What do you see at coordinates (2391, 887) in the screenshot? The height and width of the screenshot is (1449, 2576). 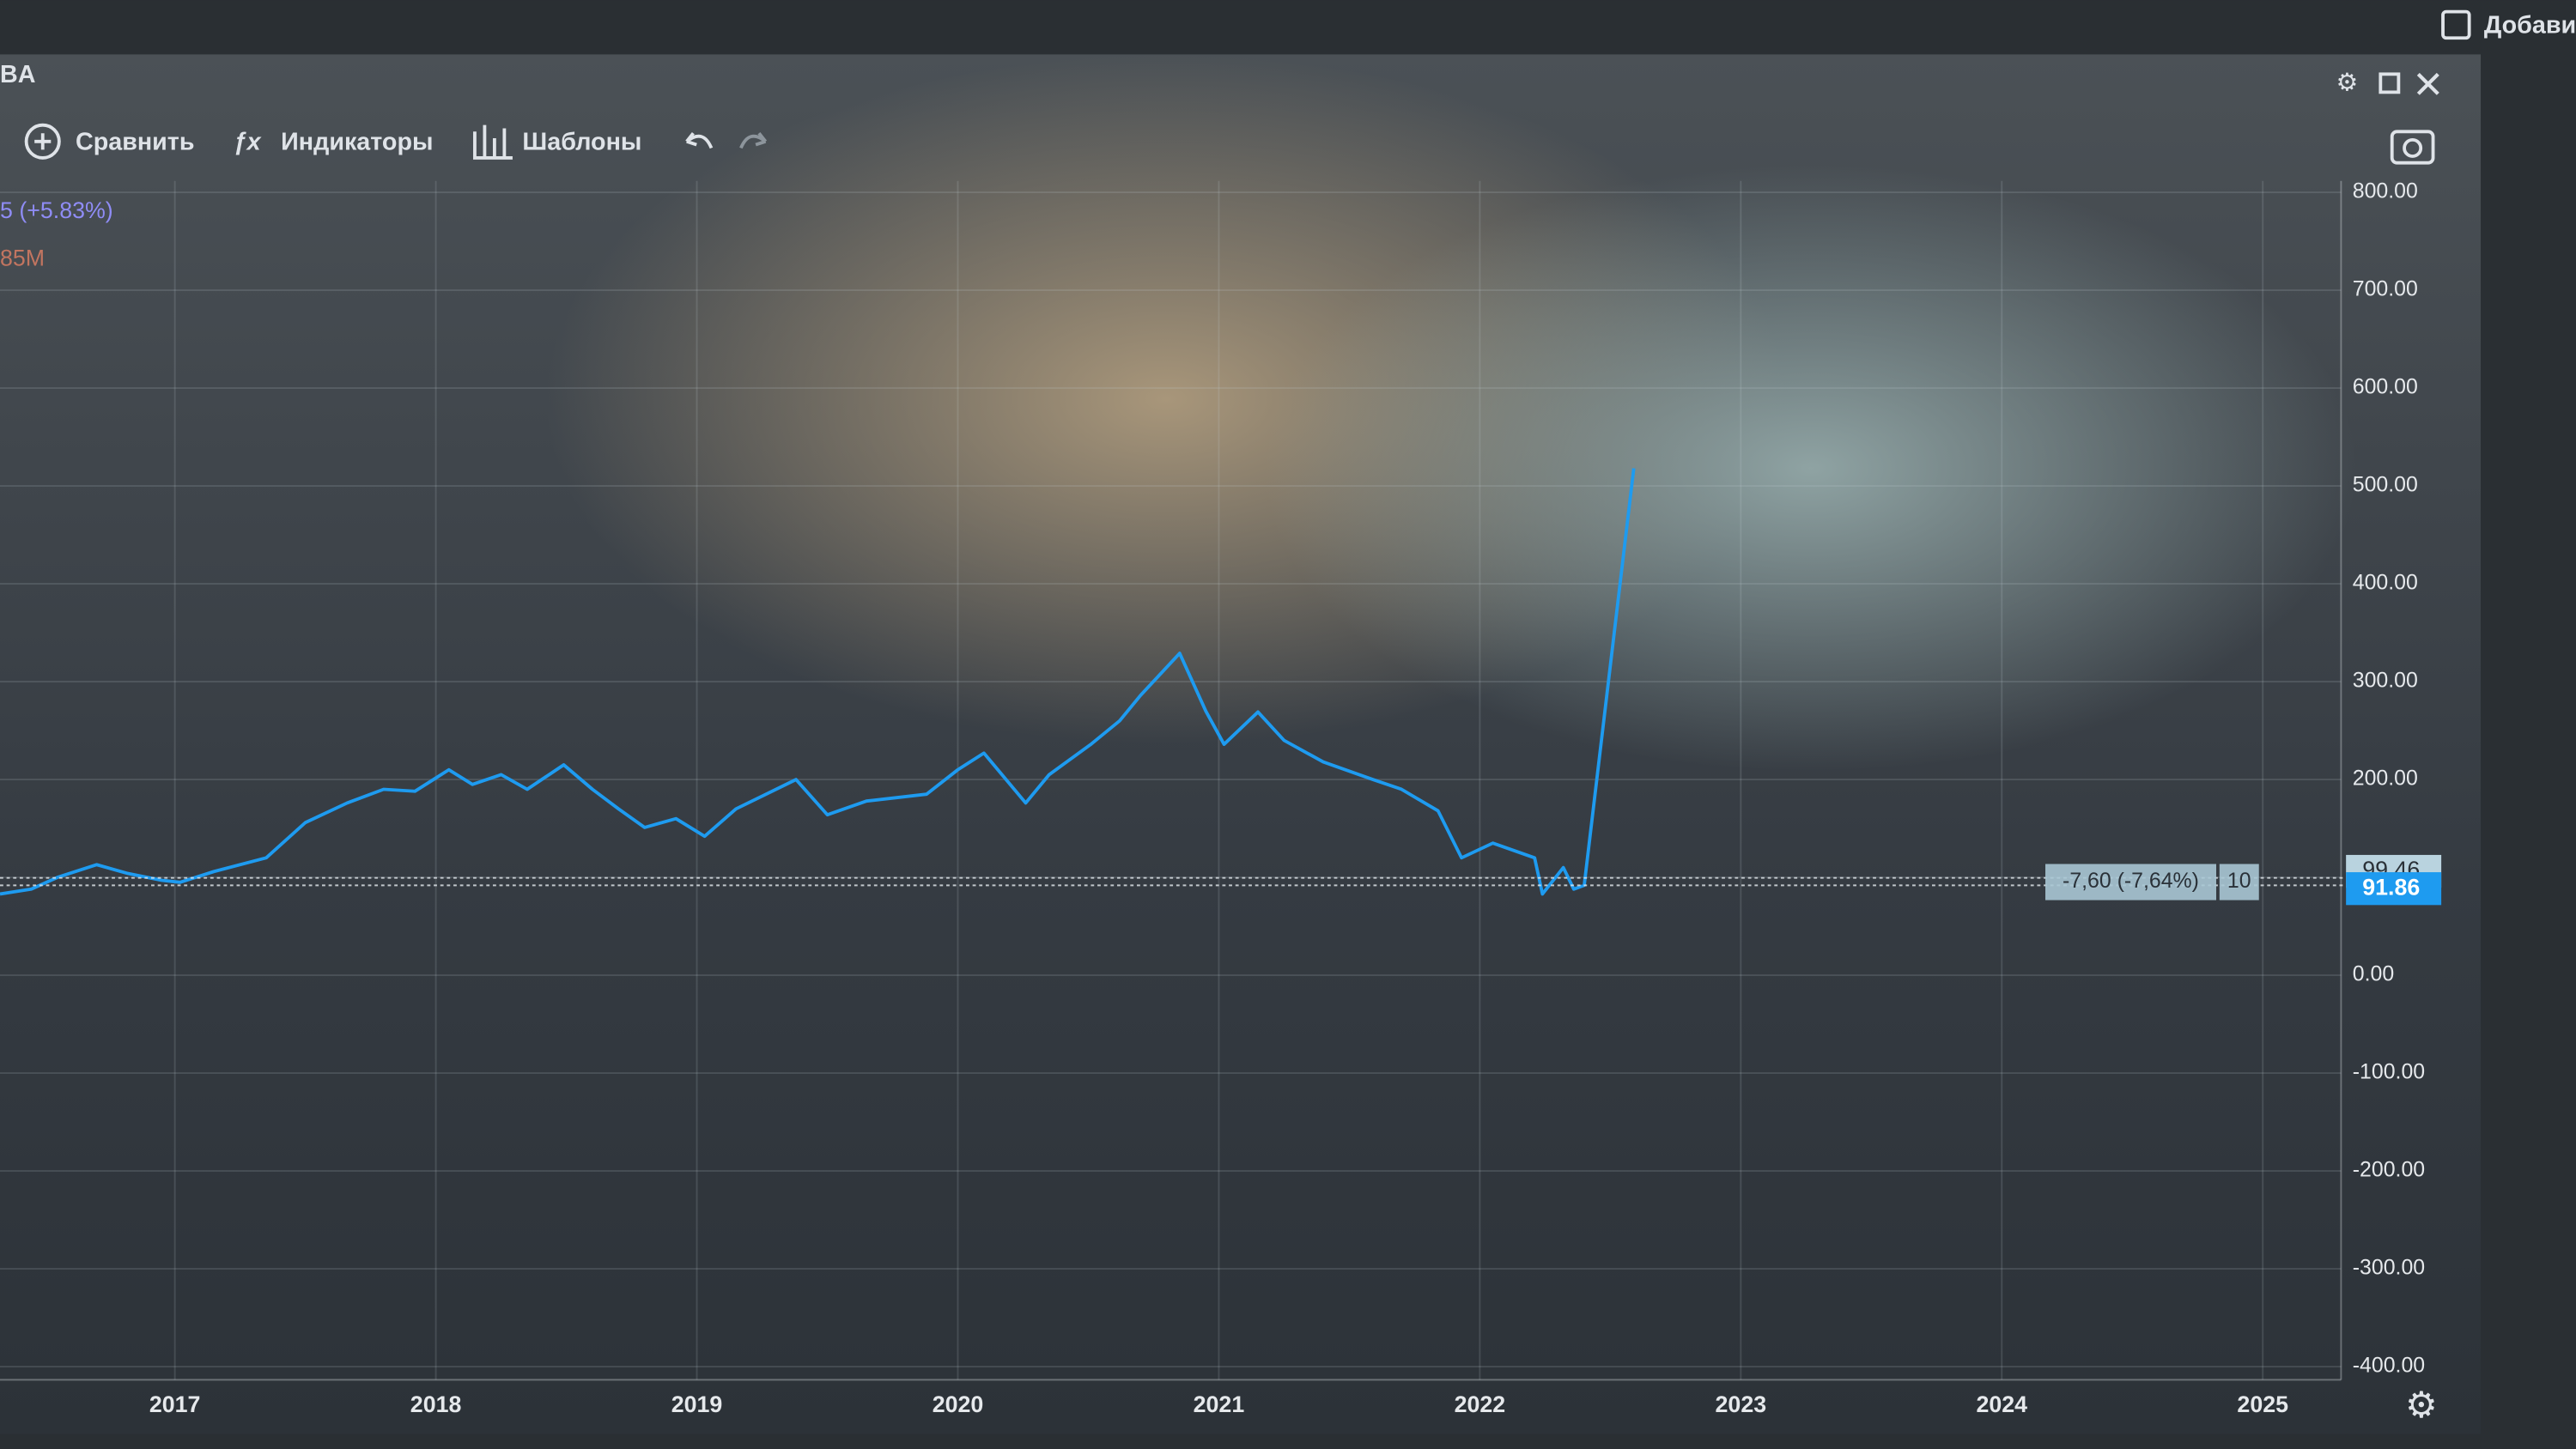 I see `price-tag-label: 91.86` at bounding box center [2391, 887].